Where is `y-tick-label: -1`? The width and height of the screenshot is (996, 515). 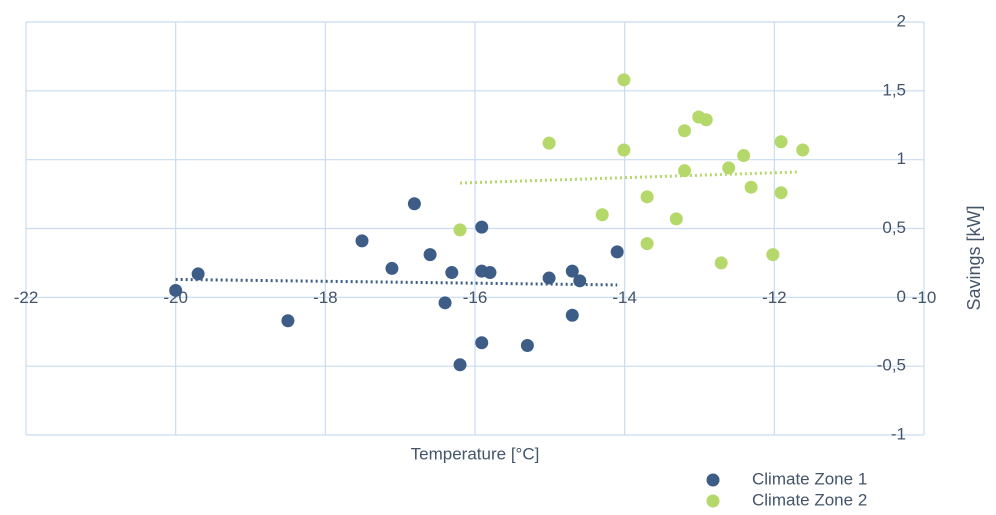
y-tick-label: -1 is located at coordinates (898, 433).